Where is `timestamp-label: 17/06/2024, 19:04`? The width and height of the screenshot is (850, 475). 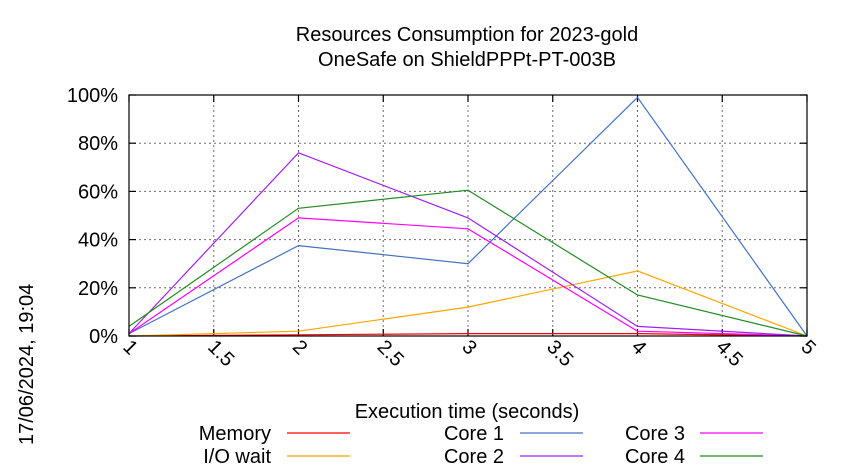
timestamp-label: 17/06/2024, 19:04 is located at coordinates (27, 364).